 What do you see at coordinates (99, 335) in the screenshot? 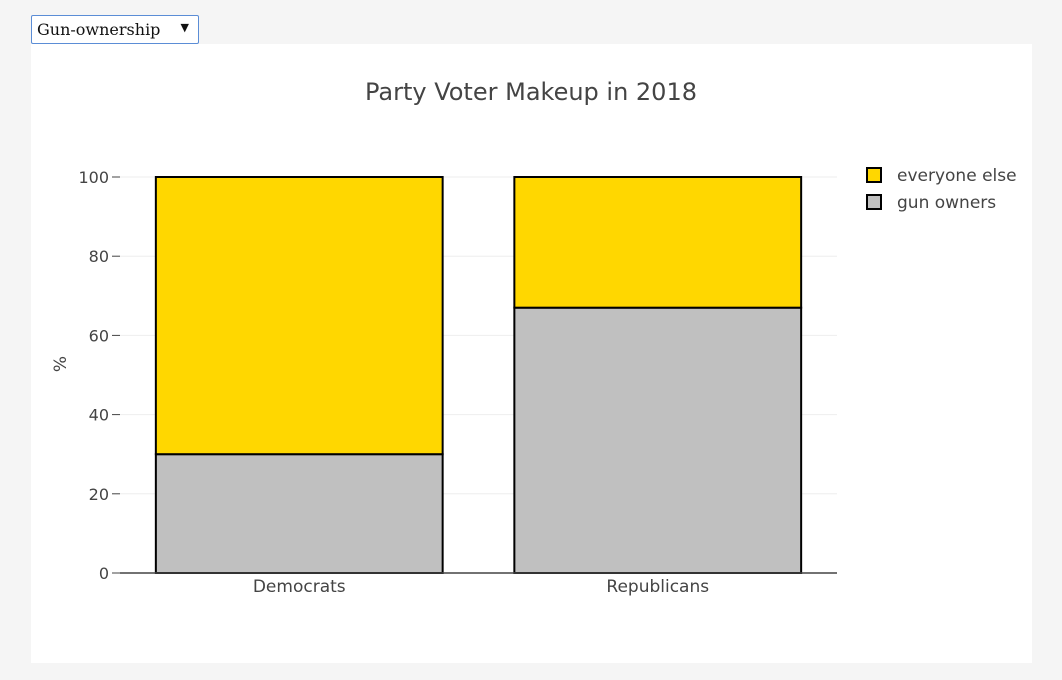
I see `y-tick-label: 60` at bounding box center [99, 335].